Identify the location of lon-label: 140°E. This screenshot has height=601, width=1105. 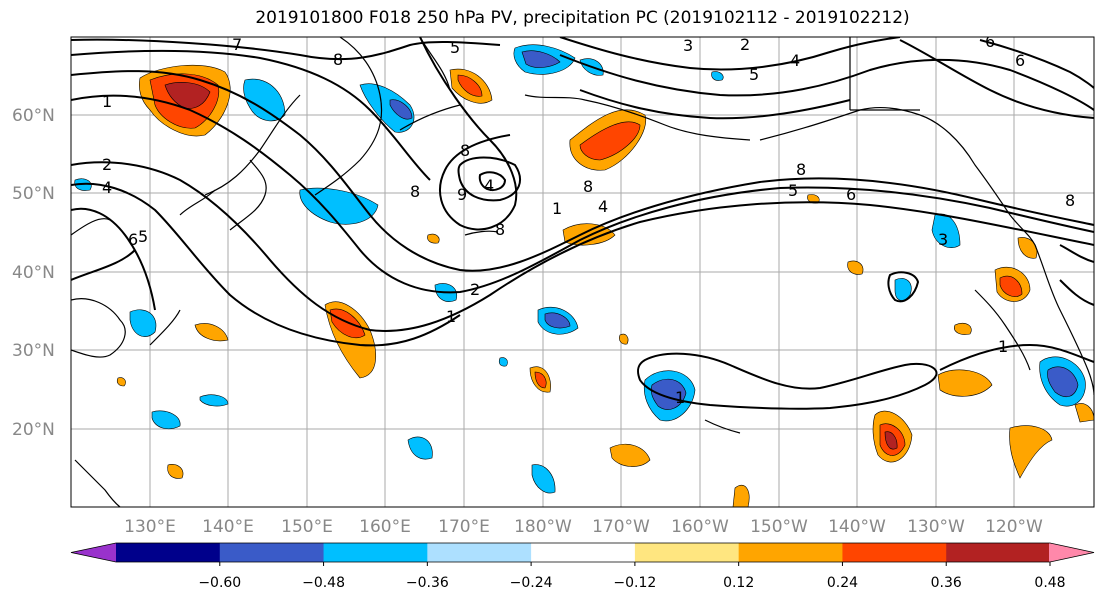
(228, 527).